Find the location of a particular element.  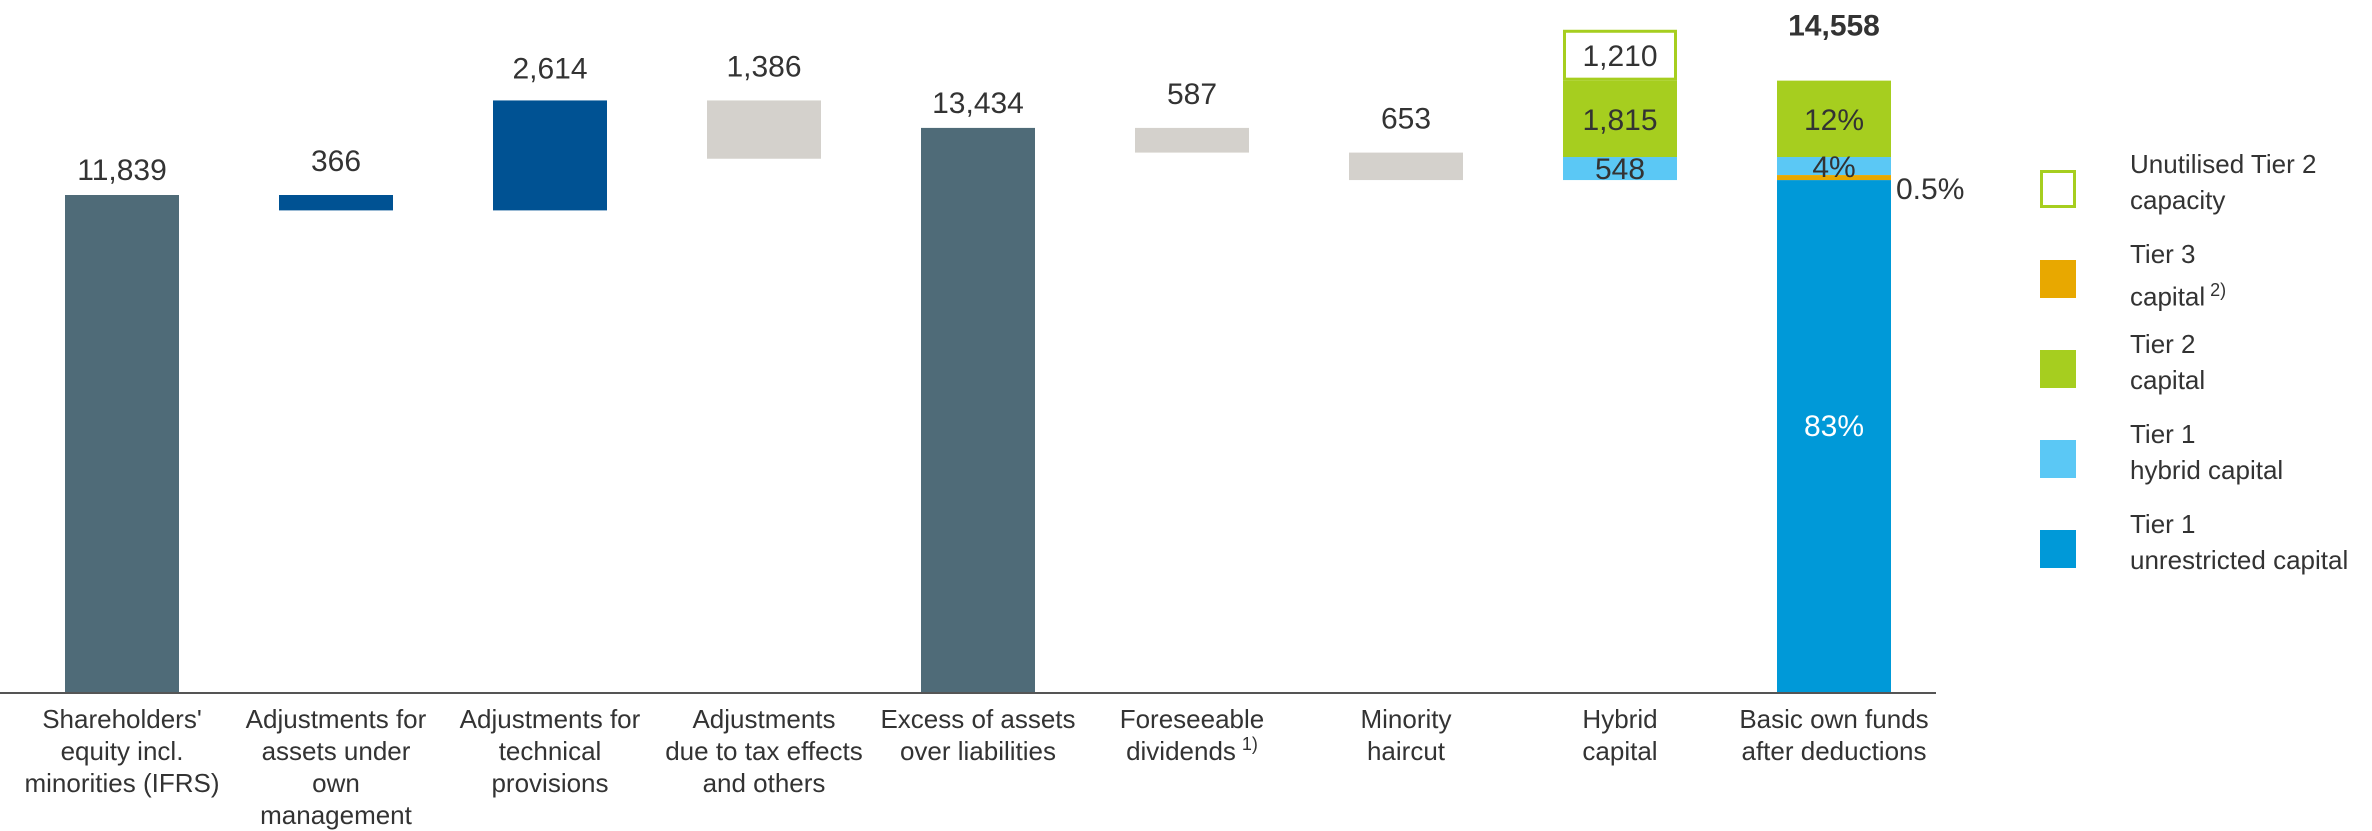

category-label: equity incl. is located at coordinates (122, 751).